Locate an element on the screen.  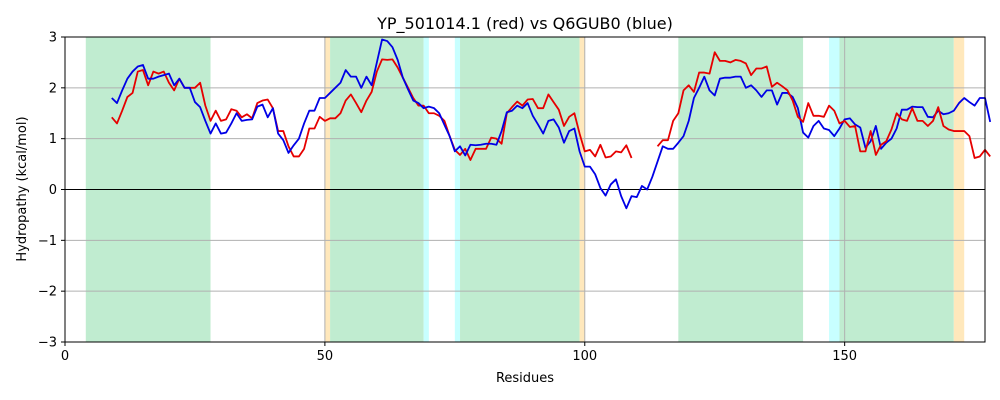
y-tick-label: 3 is located at coordinates (53, 38).